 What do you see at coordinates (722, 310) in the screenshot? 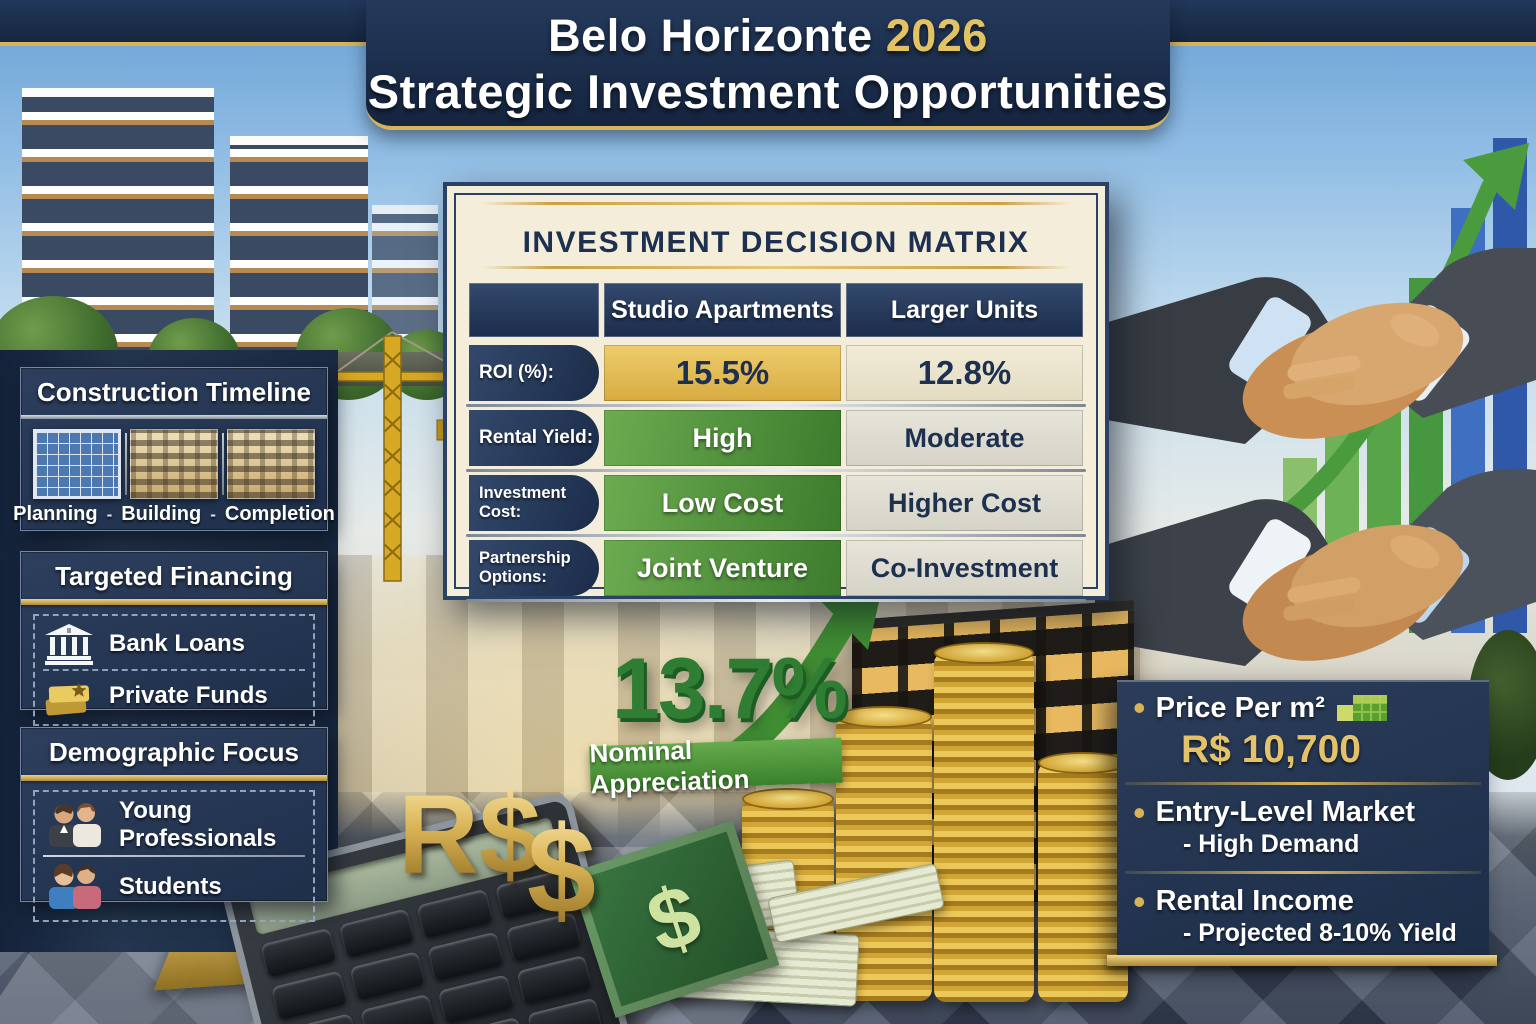
I see `matrix-header-studio: Studio Apartments` at bounding box center [722, 310].